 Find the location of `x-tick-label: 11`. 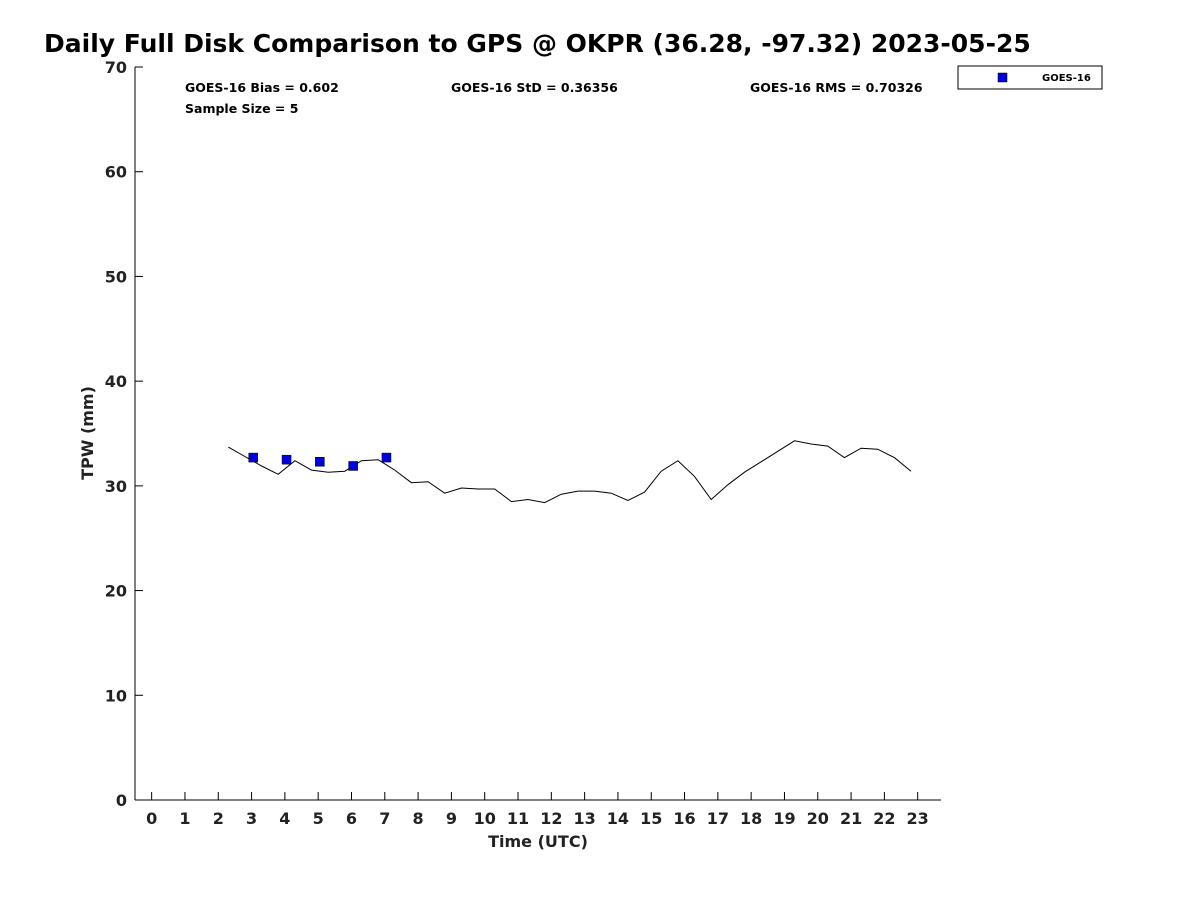

x-tick-label: 11 is located at coordinates (518, 818).